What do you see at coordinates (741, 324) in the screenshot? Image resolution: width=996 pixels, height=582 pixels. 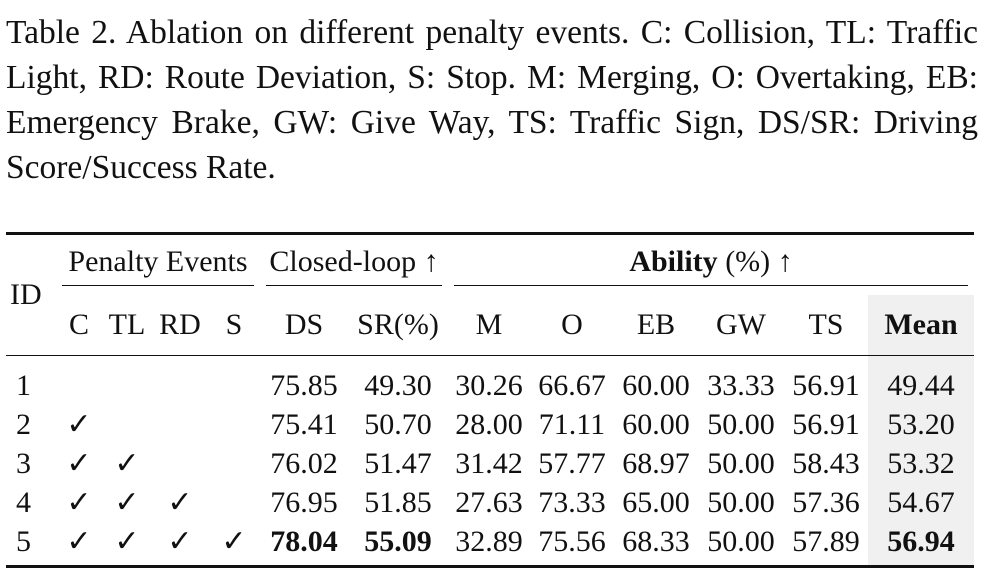 I see `col-header-gw: GW` at bounding box center [741, 324].